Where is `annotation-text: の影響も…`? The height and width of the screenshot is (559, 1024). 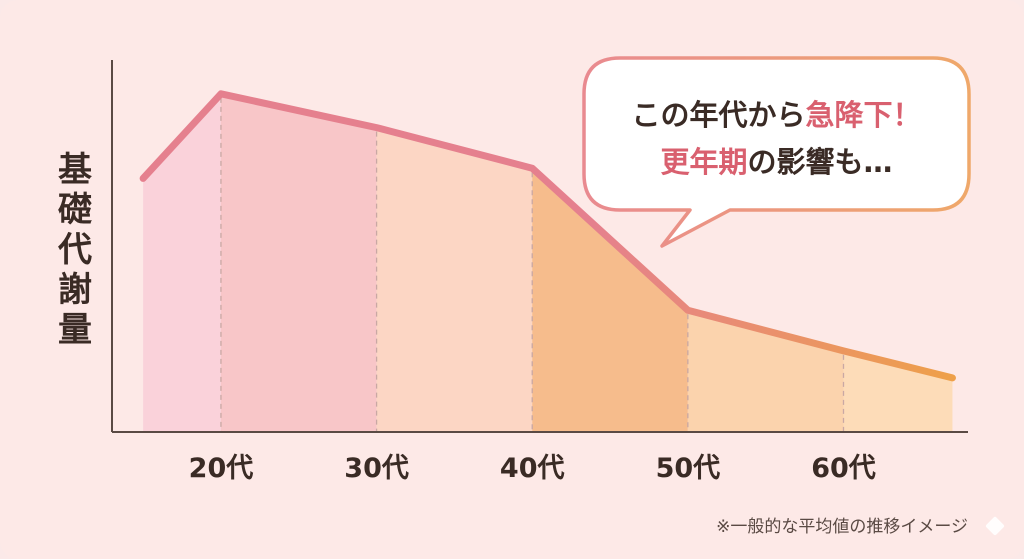 annotation-text: の影響も… is located at coordinates (820, 162).